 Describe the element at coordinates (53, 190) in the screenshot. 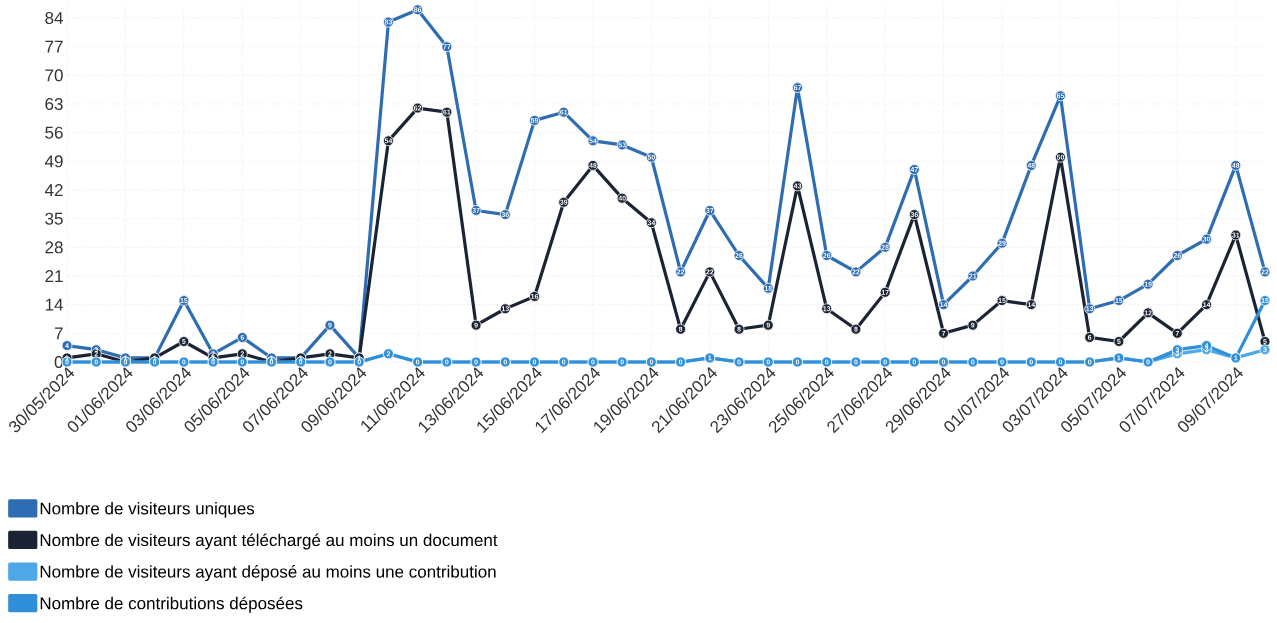

I see `y-tick-label: 42` at that location.